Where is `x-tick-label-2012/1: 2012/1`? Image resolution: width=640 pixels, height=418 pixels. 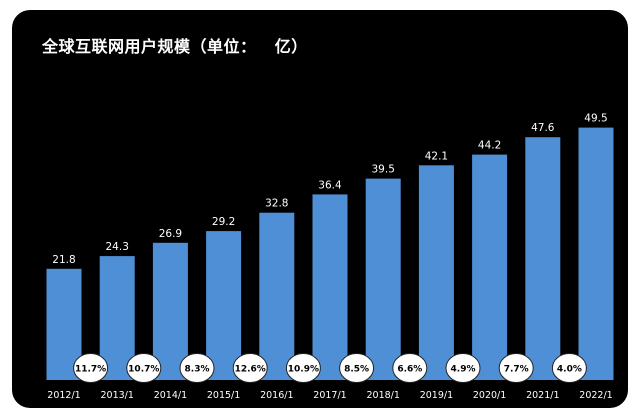 x-tick-label-2012/1: 2012/1 is located at coordinates (63, 395).